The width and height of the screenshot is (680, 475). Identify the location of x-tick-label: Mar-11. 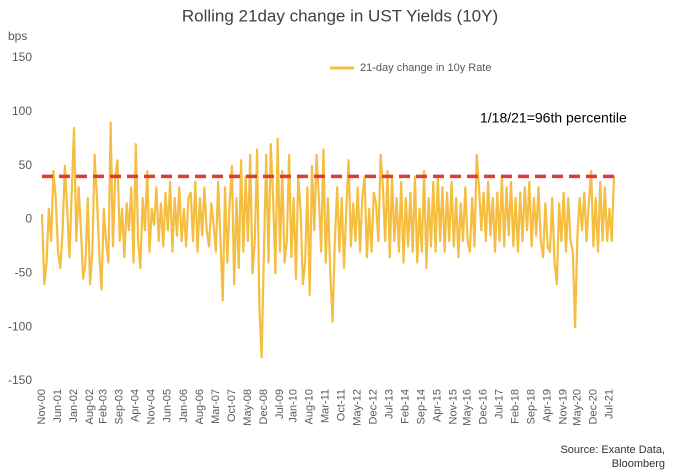
(326, 406).